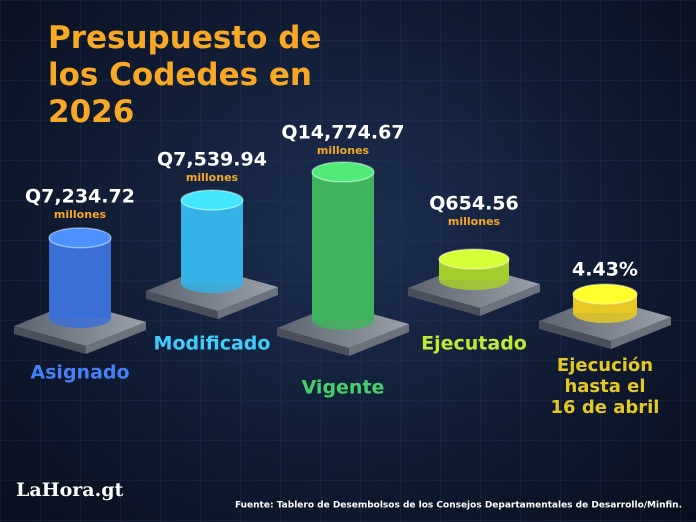 This screenshot has width=696, height=522. What do you see at coordinates (212, 160) in the screenshot?
I see `value-label: Q7,539.94` at bounding box center [212, 160].